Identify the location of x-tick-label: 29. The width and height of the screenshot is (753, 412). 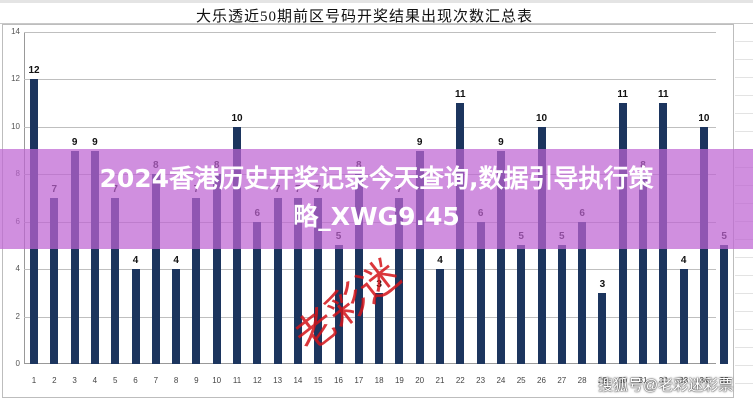
(602, 380).